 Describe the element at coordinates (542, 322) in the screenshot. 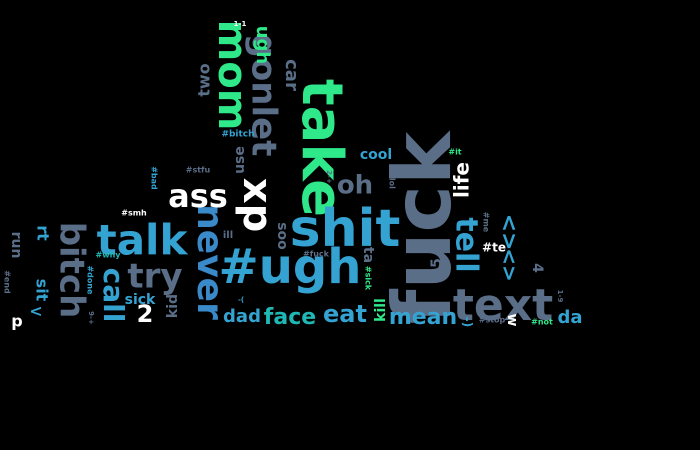

I see `cloud-word: #not` at that location.